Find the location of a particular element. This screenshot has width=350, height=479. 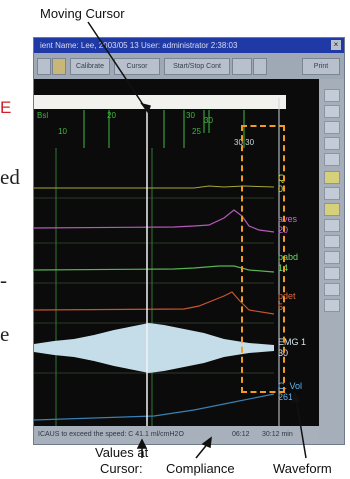

channel-cvol-label: C. Vol is located at coordinates (290, 386).